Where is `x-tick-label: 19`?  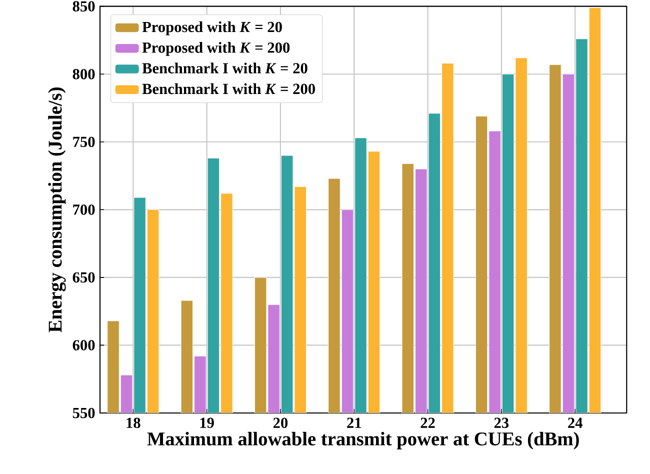
x-tick-label: 19 is located at coordinates (207, 423).